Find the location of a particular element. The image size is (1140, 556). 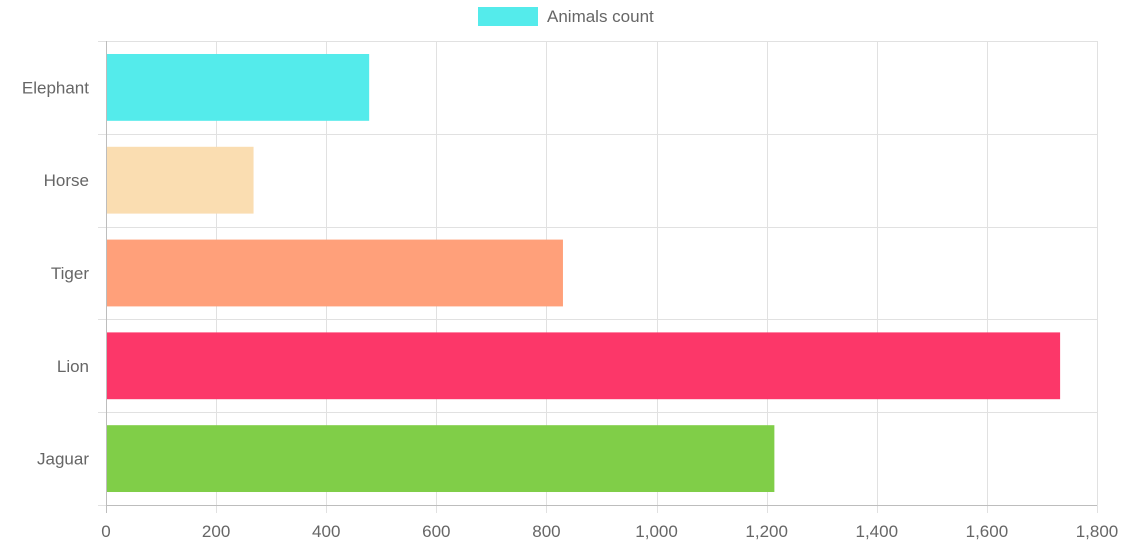

bar-jaguar is located at coordinates (441, 459).